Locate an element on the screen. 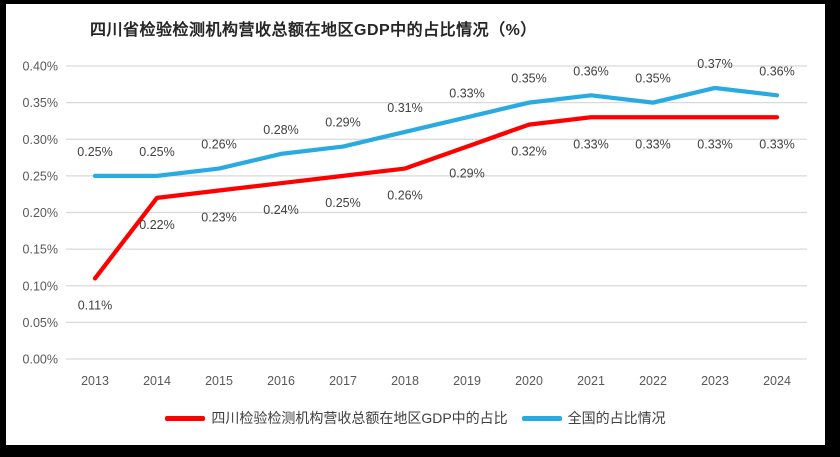 This screenshot has height=457, width=840. y-axis-tick-label: 0.00% is located at coordinates (40, 360).